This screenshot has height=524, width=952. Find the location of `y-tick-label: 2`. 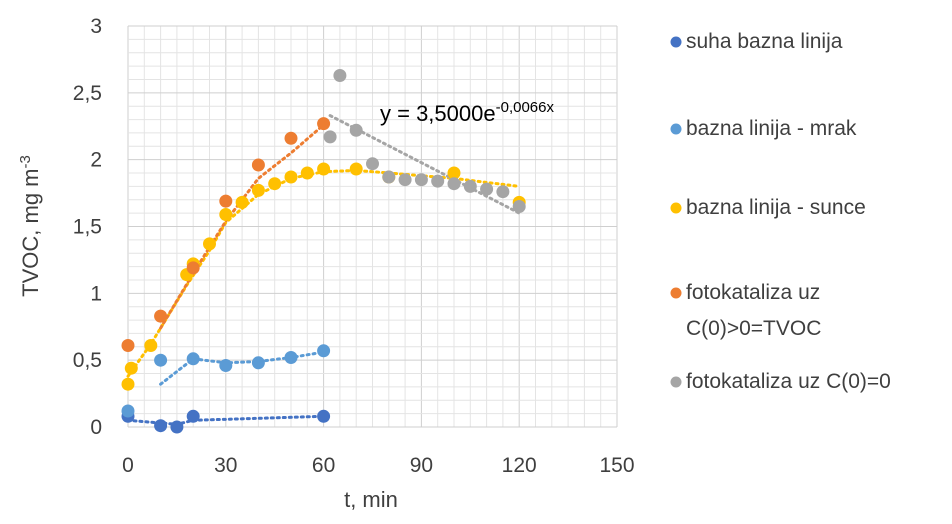

y-tick-label: 2 is located at coordinates (96, 160).